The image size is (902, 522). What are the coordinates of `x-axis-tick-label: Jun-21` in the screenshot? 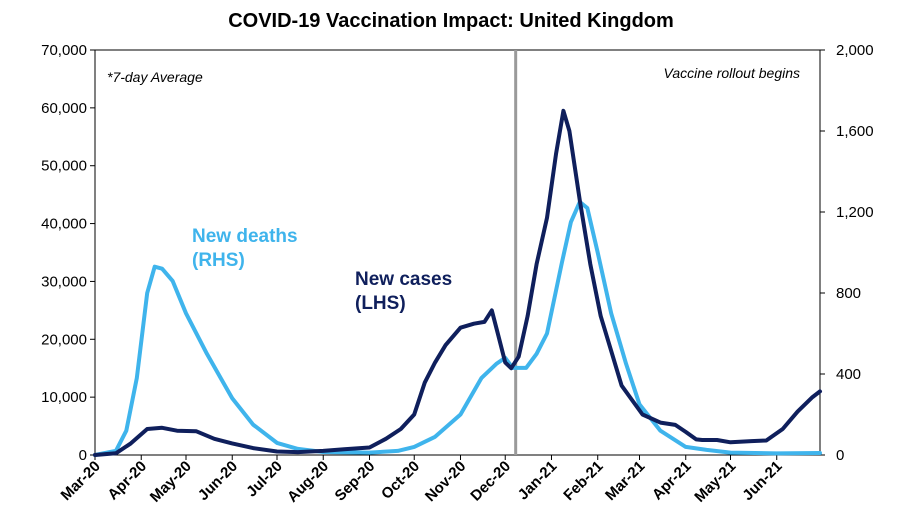 It's located at (762, 481).